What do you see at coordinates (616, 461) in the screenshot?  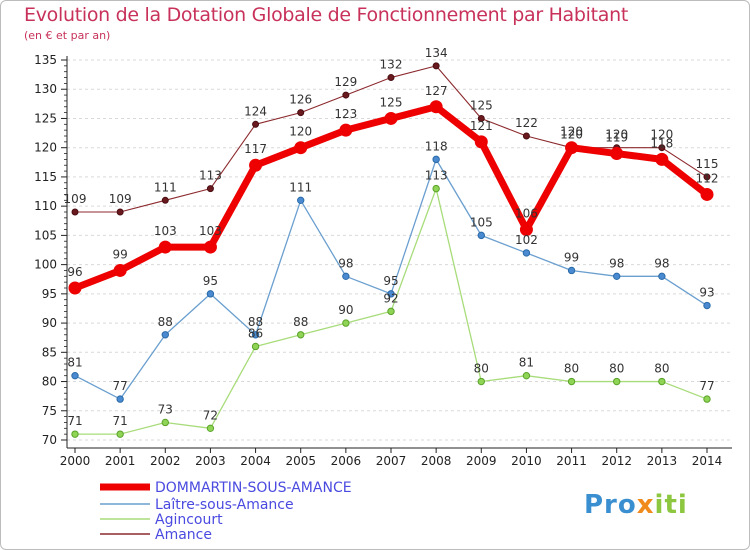 I see `x-tick-label: 2012` at bounding box center [616, 461].